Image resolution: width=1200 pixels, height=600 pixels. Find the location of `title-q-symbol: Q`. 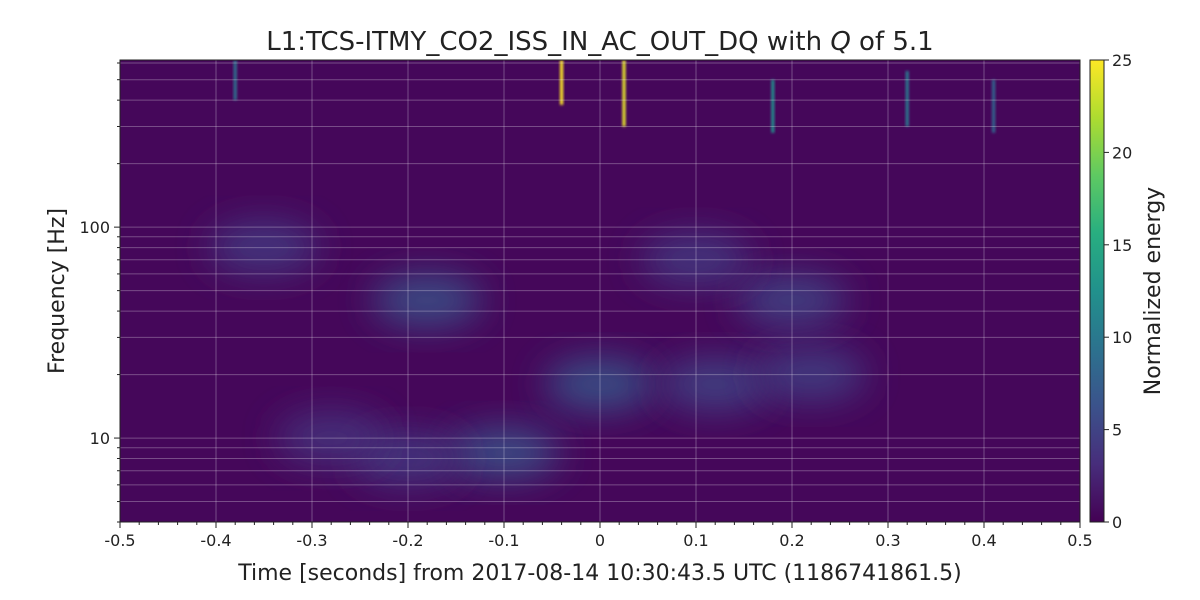

title-q-symbol: Q is located at coordinates (840, 42).